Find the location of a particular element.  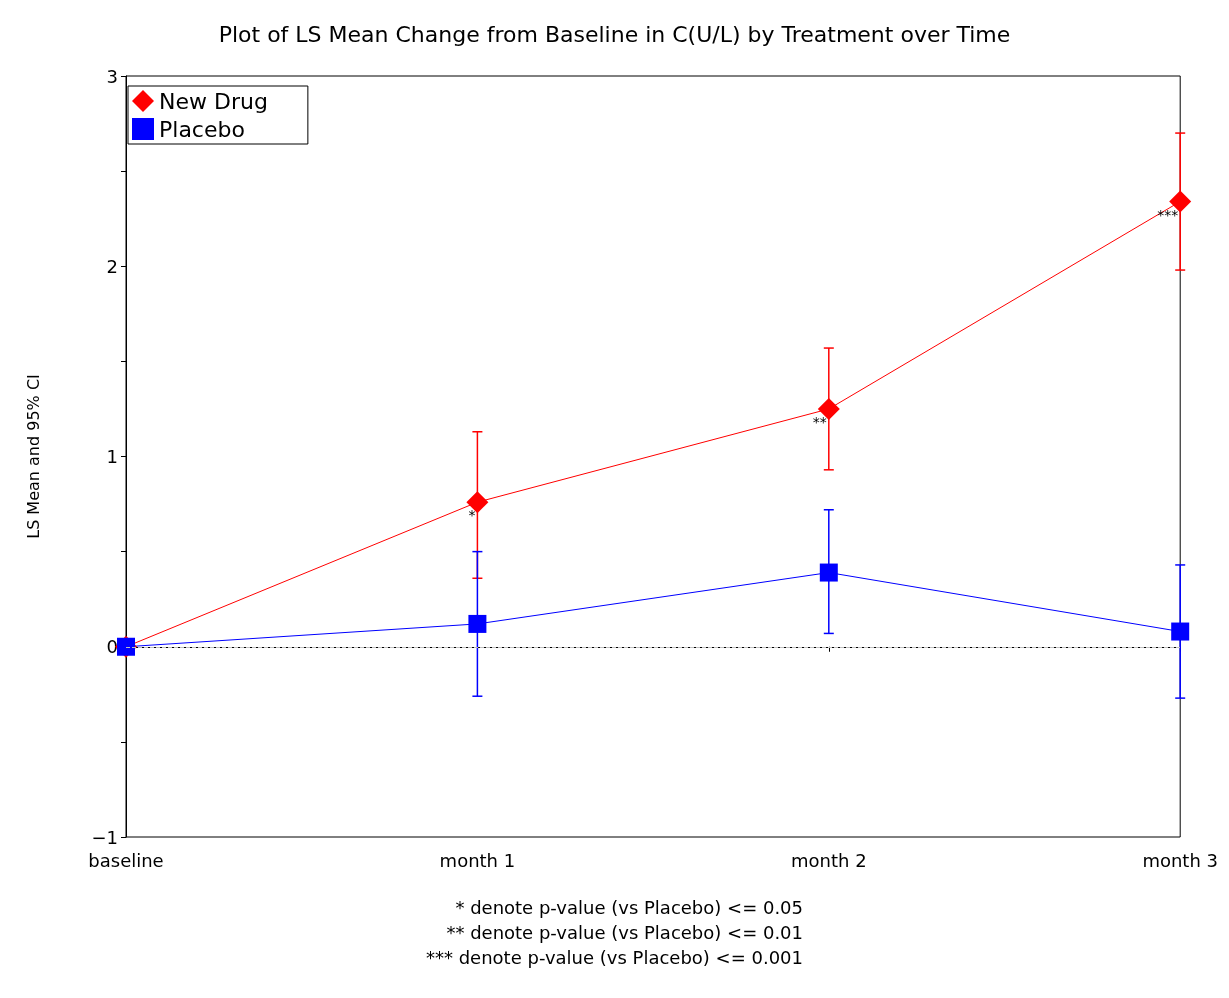

text: ** denote p-value (vs Placebo) <= 0.01 is located at coordinates (625, 932).